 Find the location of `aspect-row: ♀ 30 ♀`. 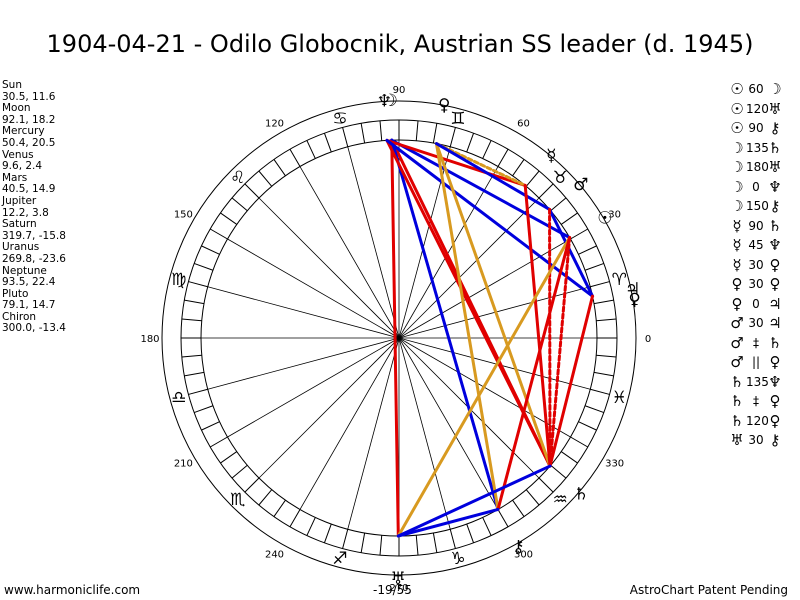

aspect-row: ♀ 30 ♀ is located at coordinates (764, 285).